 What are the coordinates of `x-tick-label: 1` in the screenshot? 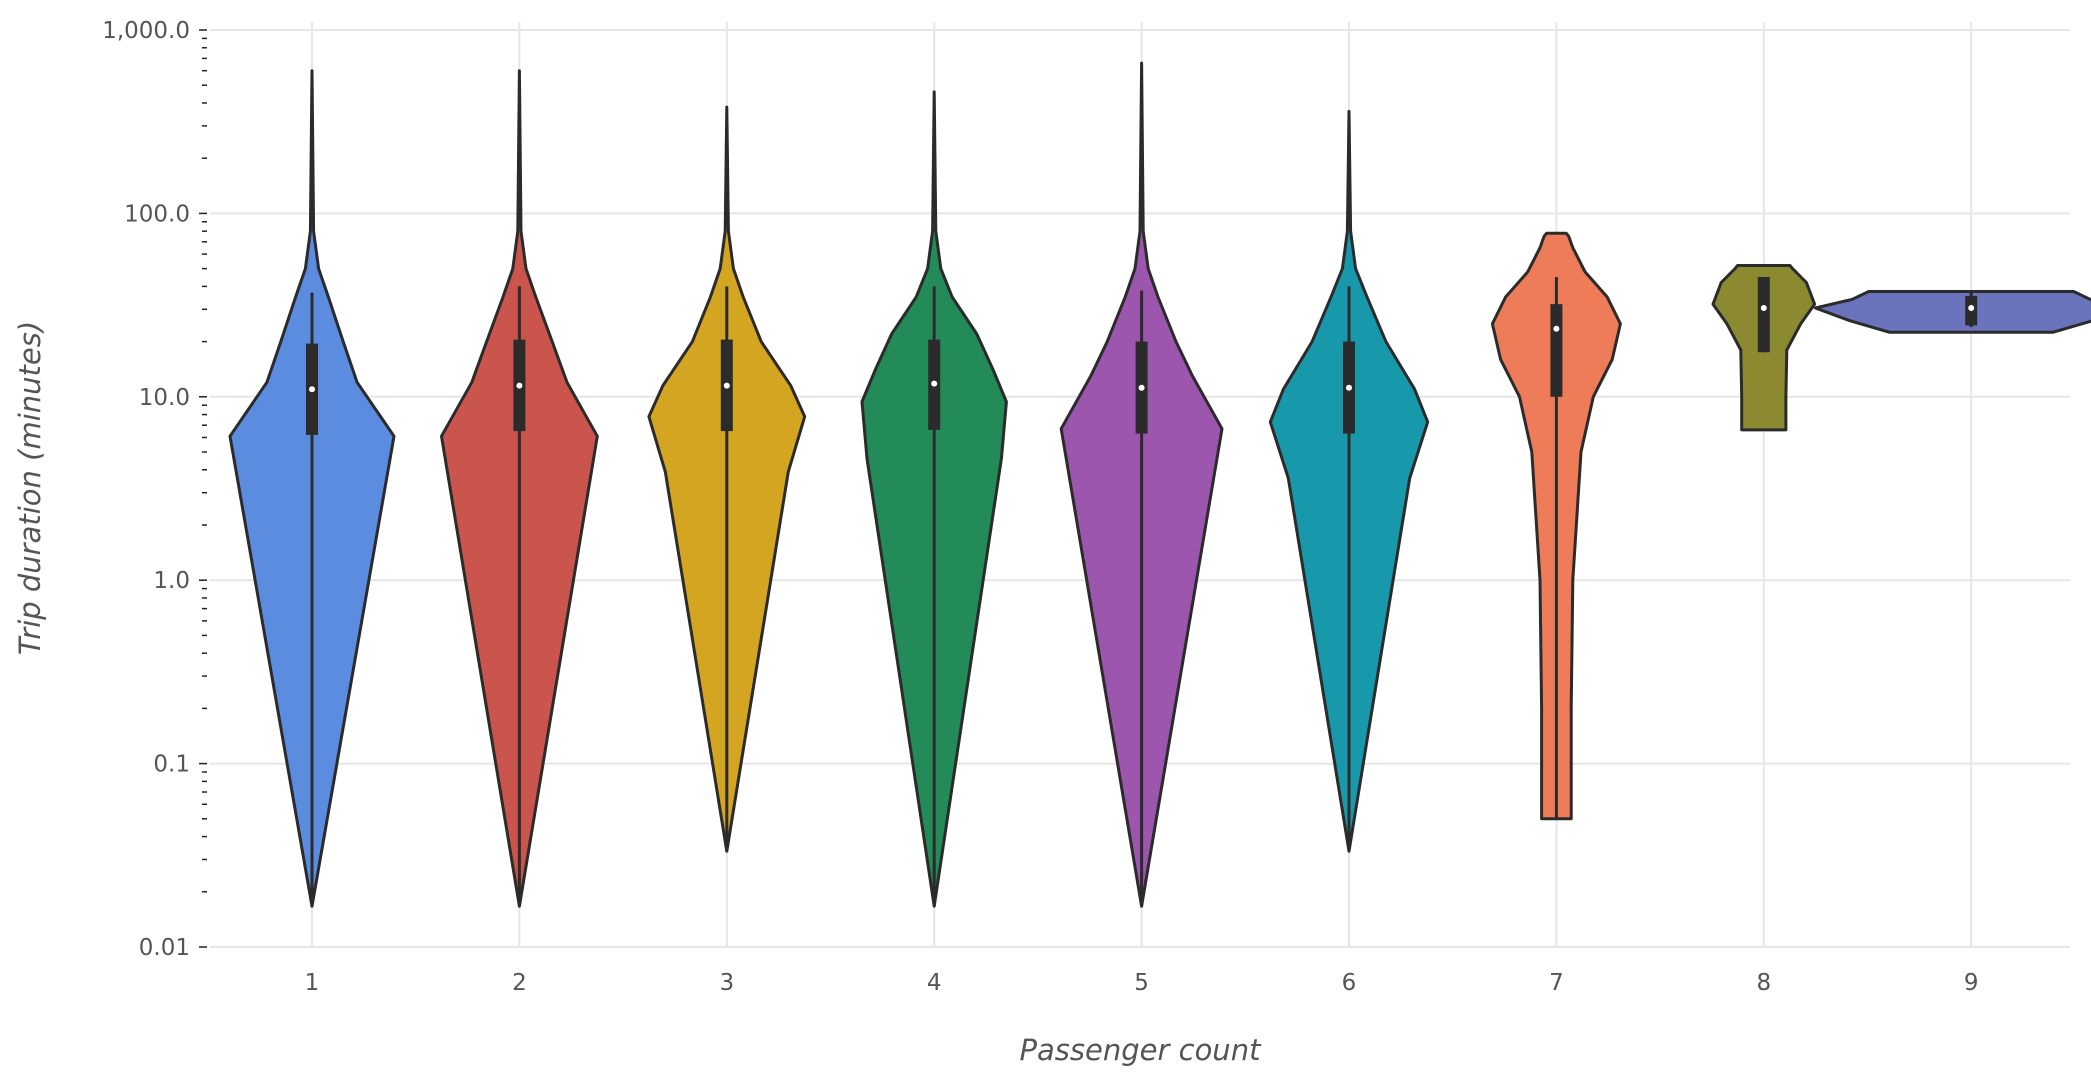 It's located at (312, 983).